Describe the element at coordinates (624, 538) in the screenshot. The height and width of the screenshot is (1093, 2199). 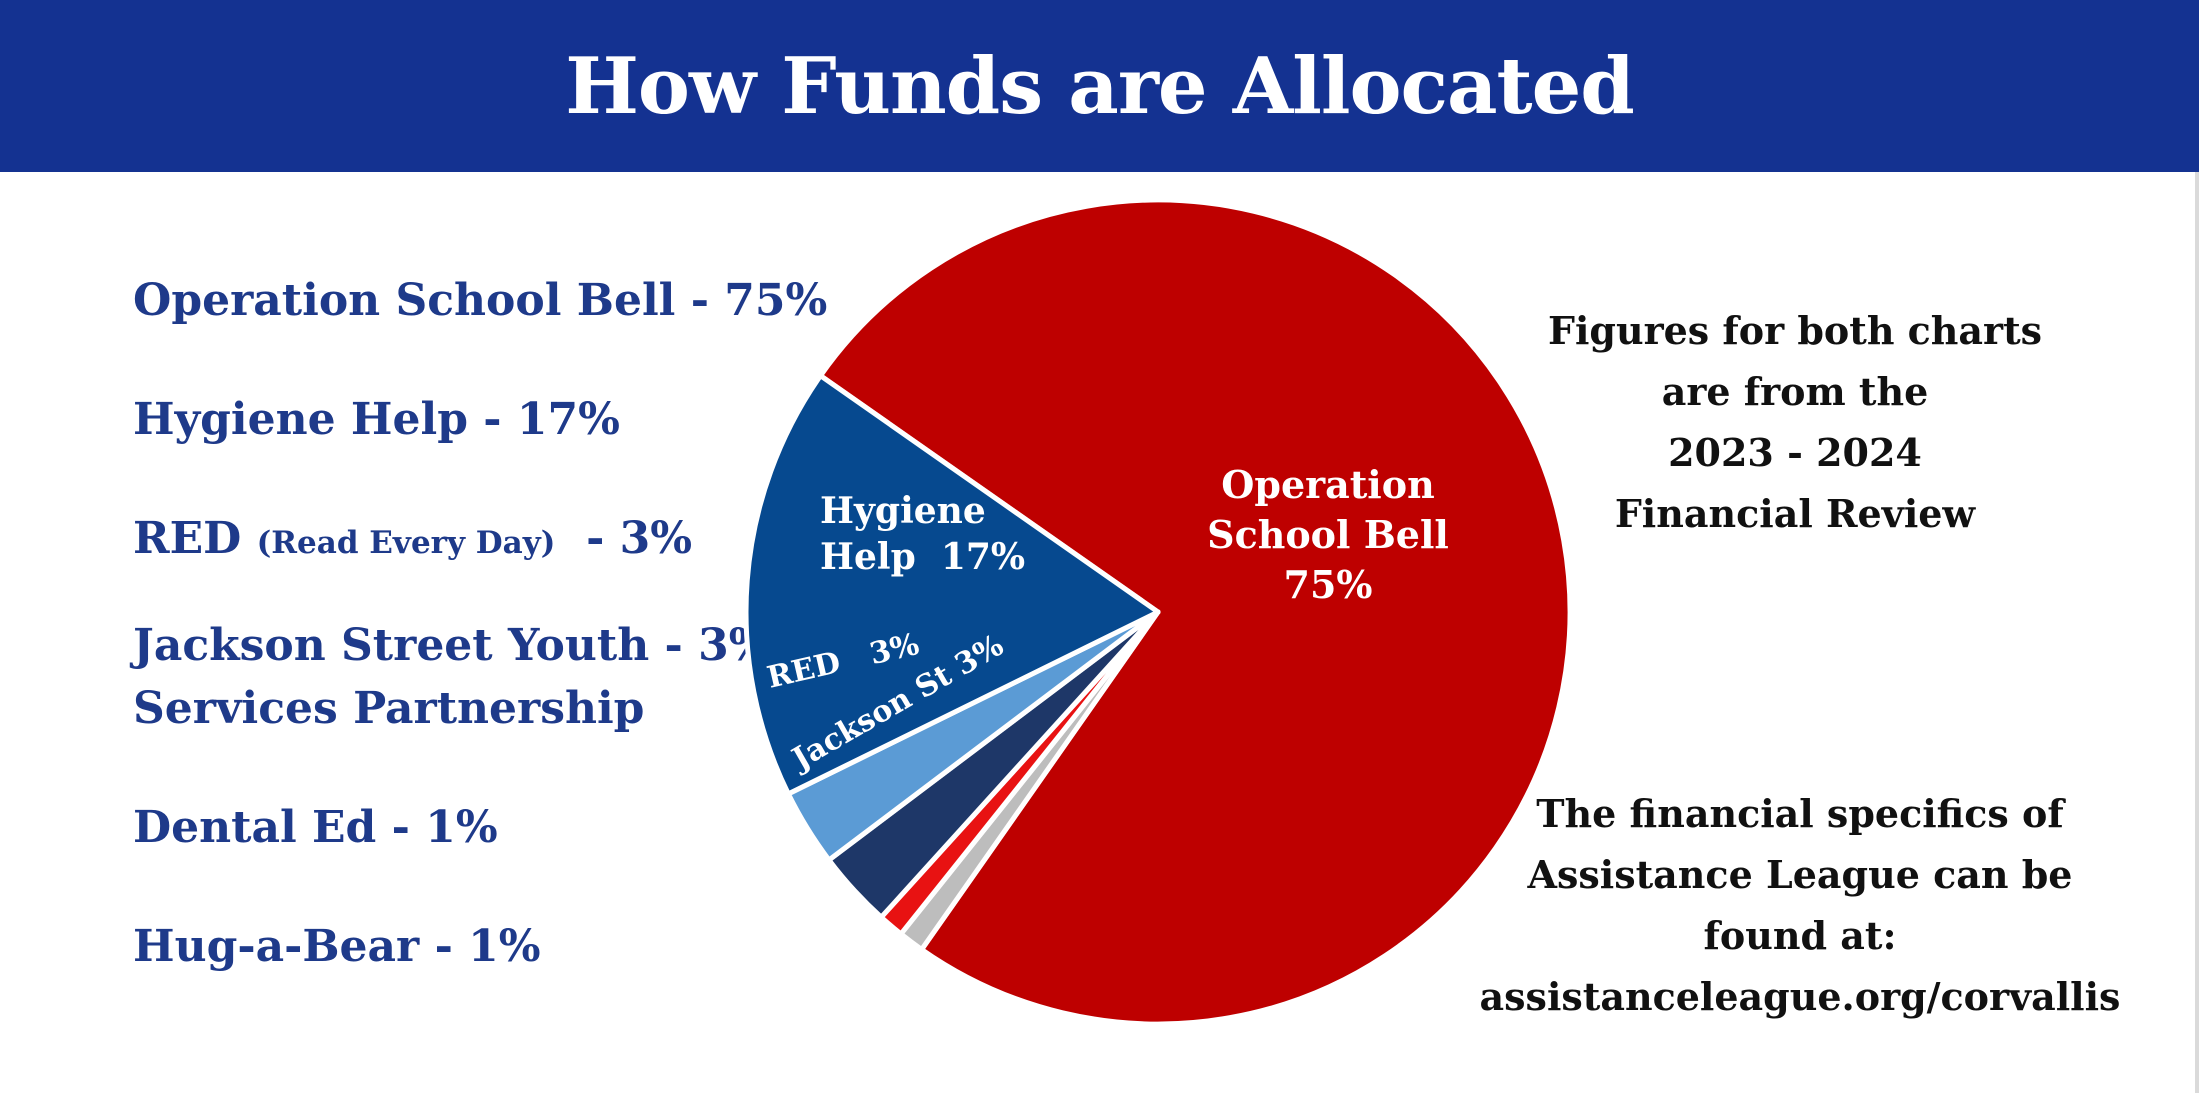
I see `legend-percent: - 3%` at that location.